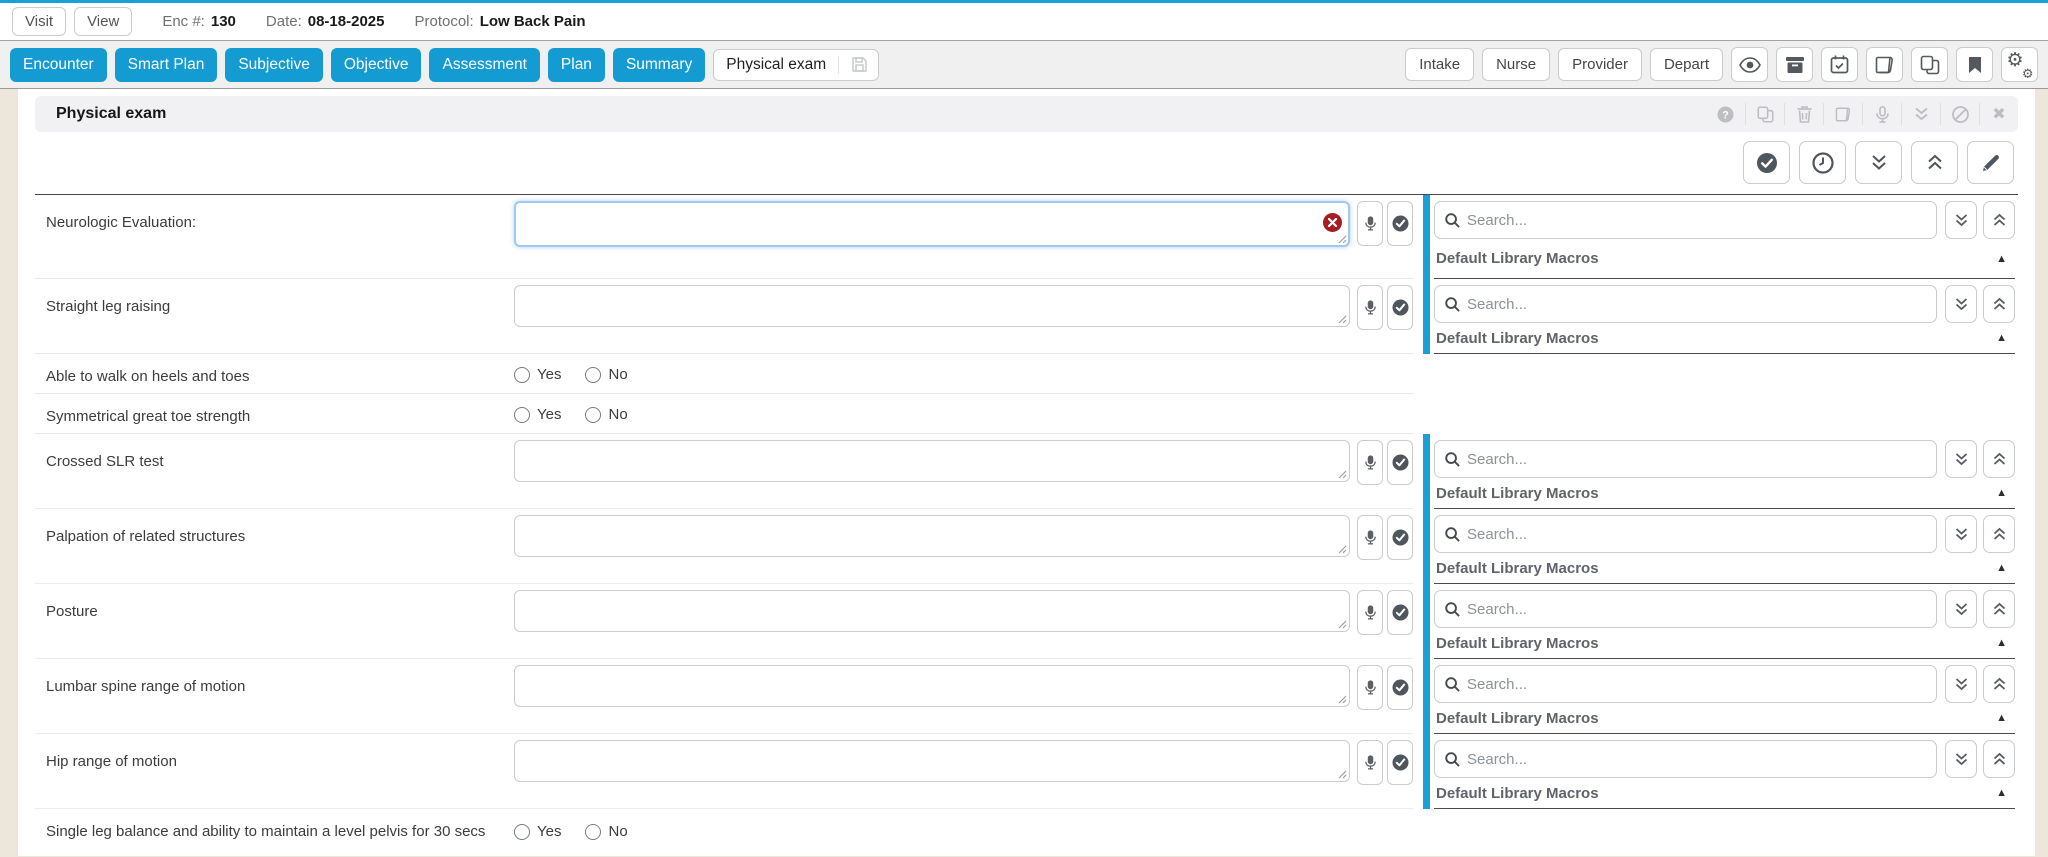  I want to click on hip-rom-textarea, so click(932, 761).